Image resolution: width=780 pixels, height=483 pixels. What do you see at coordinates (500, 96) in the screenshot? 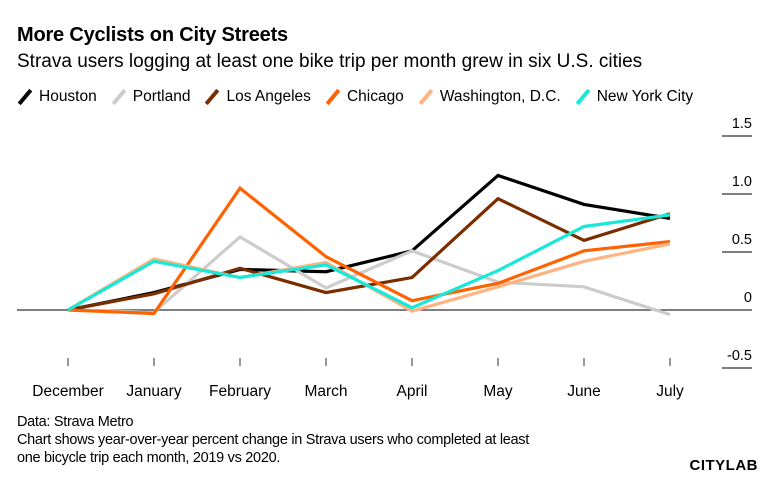
I see `legend-label: Washington, D.C.` at bounding box center [500, 96].